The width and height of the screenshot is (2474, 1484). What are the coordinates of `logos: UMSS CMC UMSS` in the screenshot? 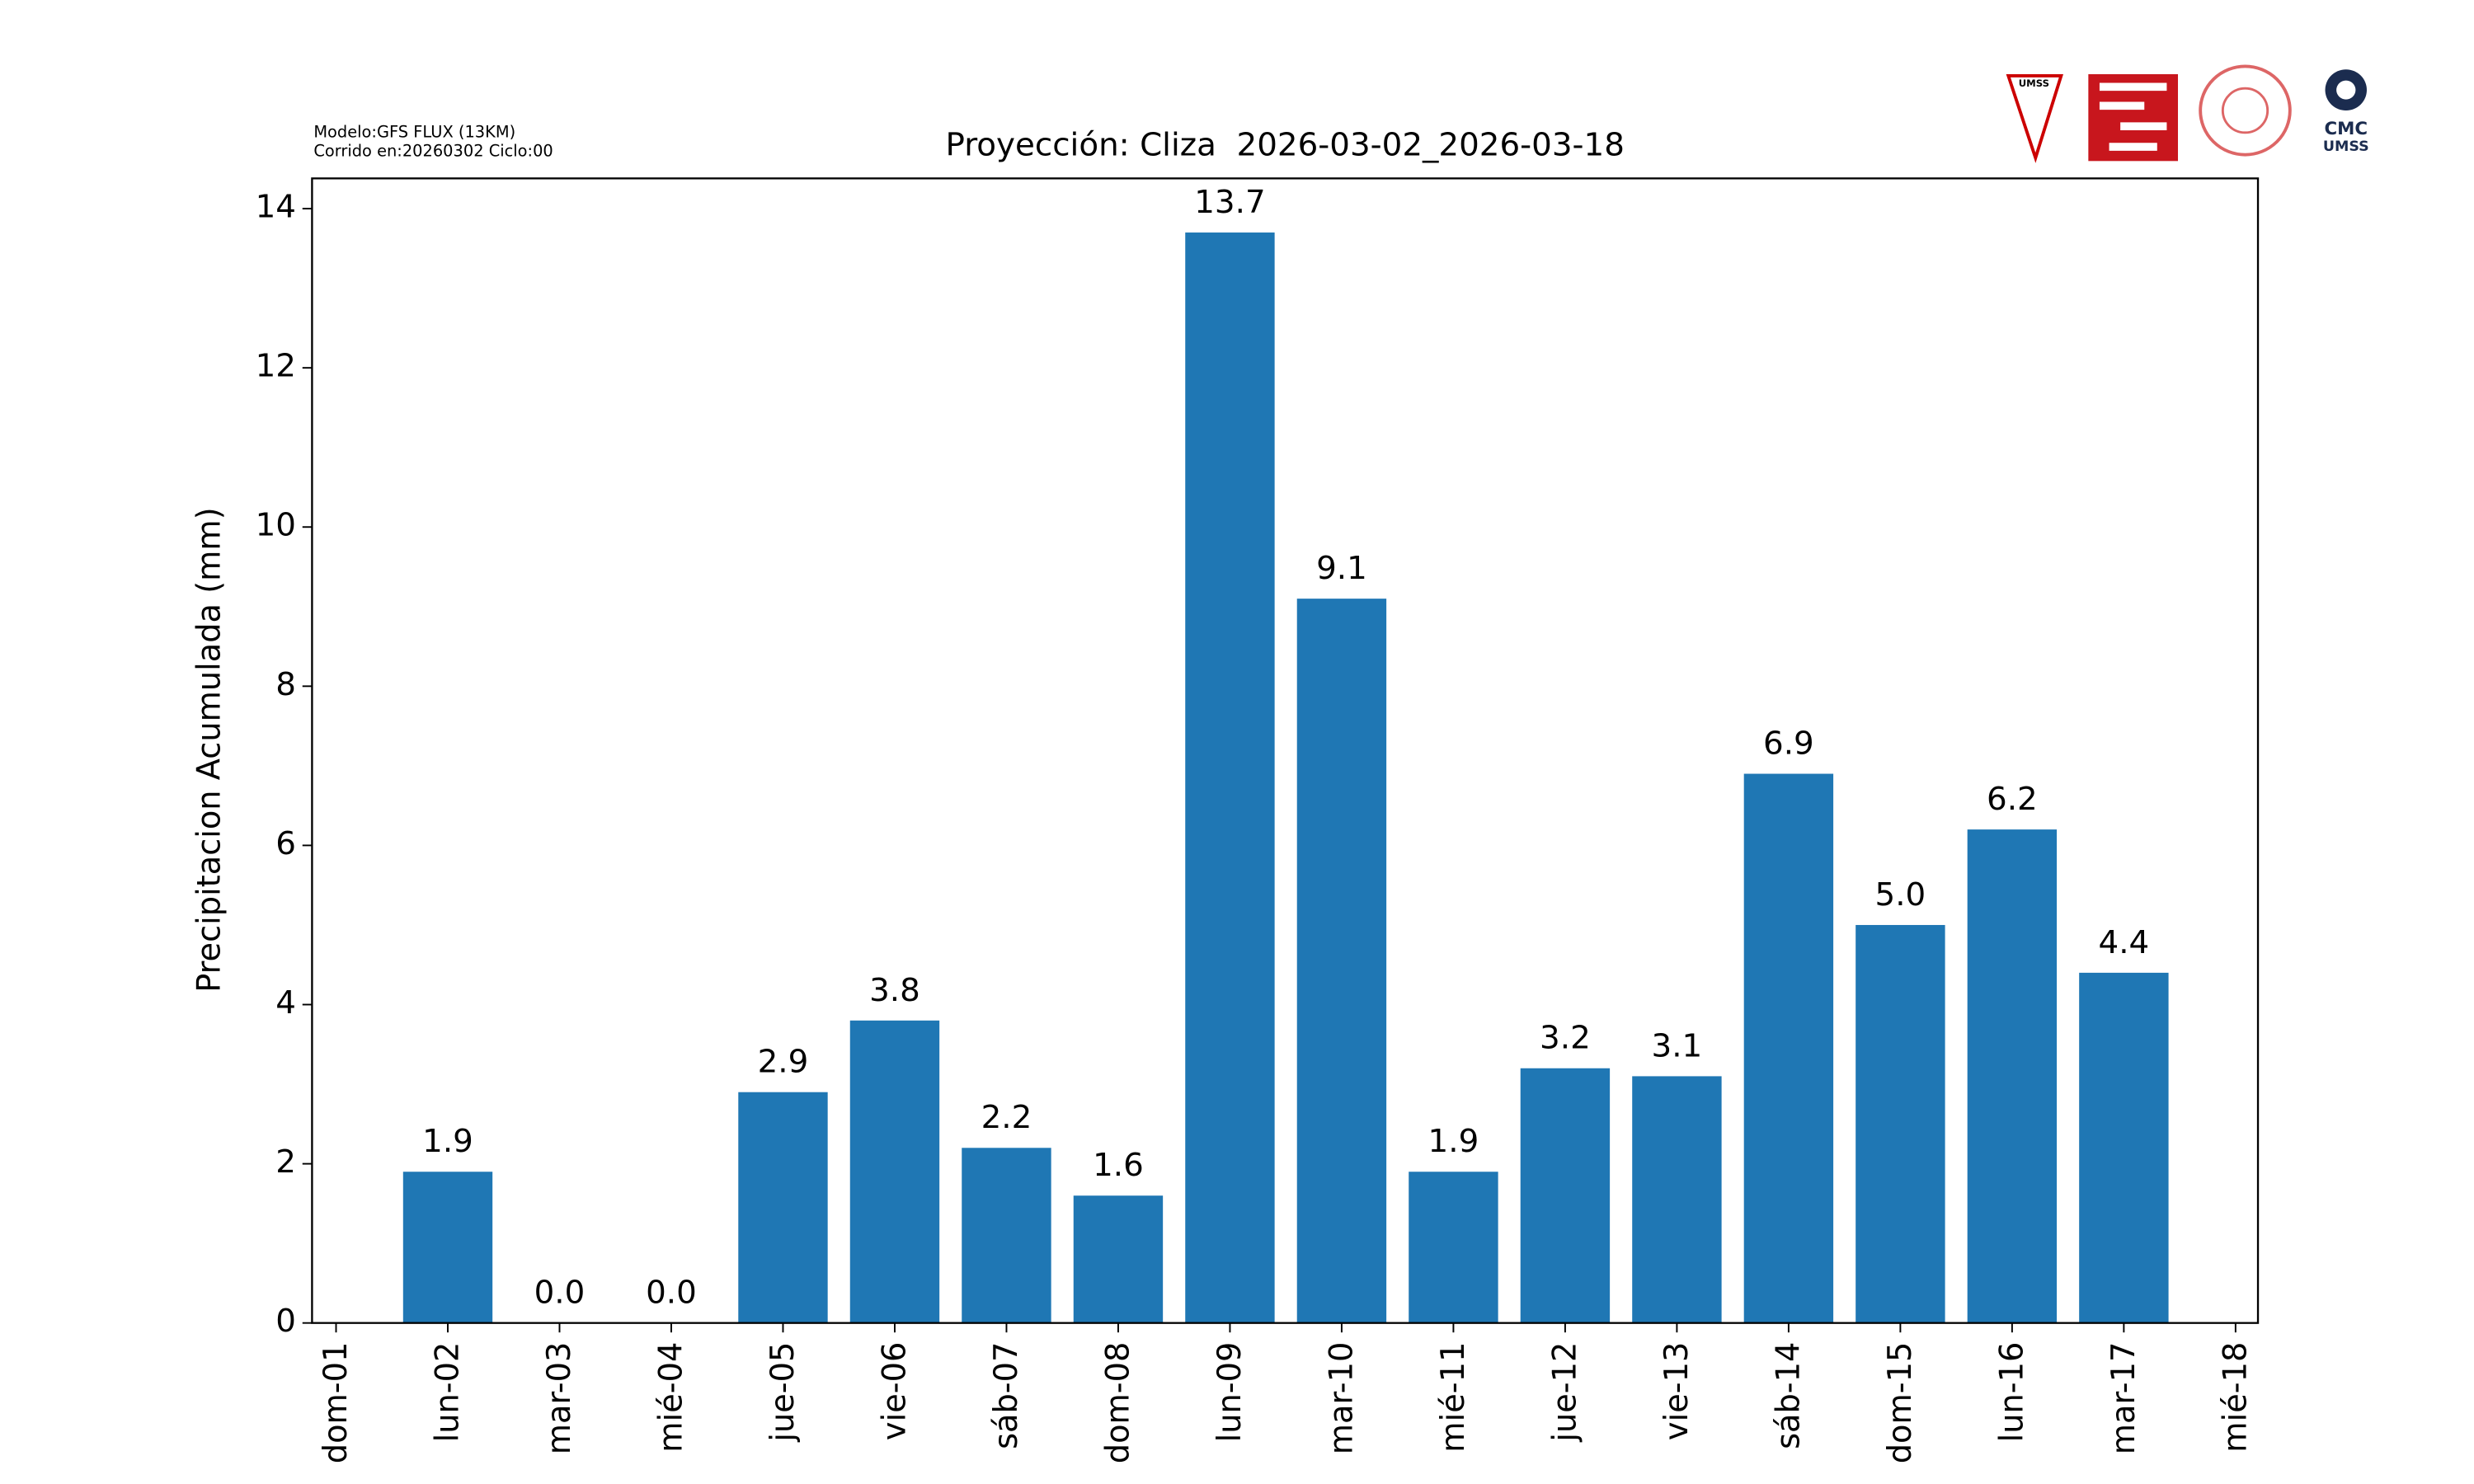 It's located at (2187, 113).